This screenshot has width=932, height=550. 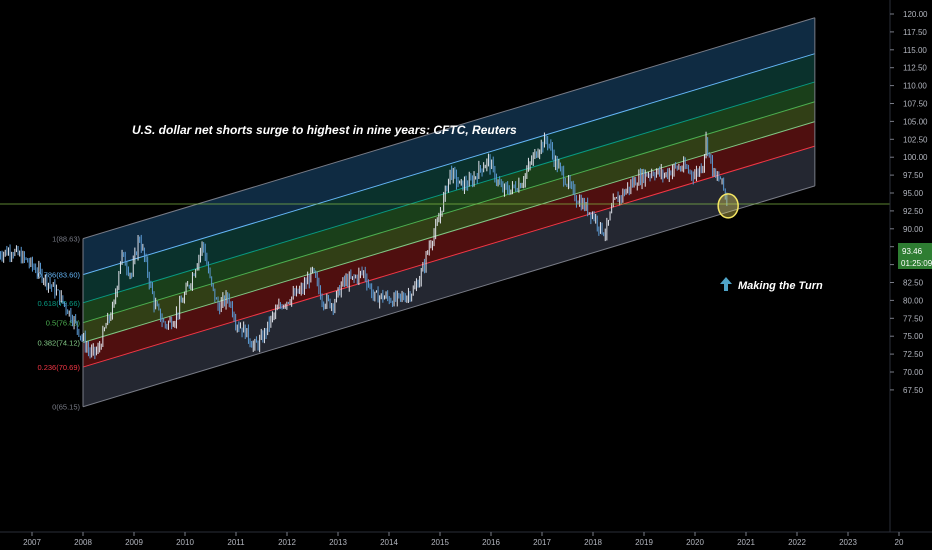 What do you see at coordinates (915, 68) in the screenshot?
I see `y-tick-label: 112.50` at bounding box center [915, 68].